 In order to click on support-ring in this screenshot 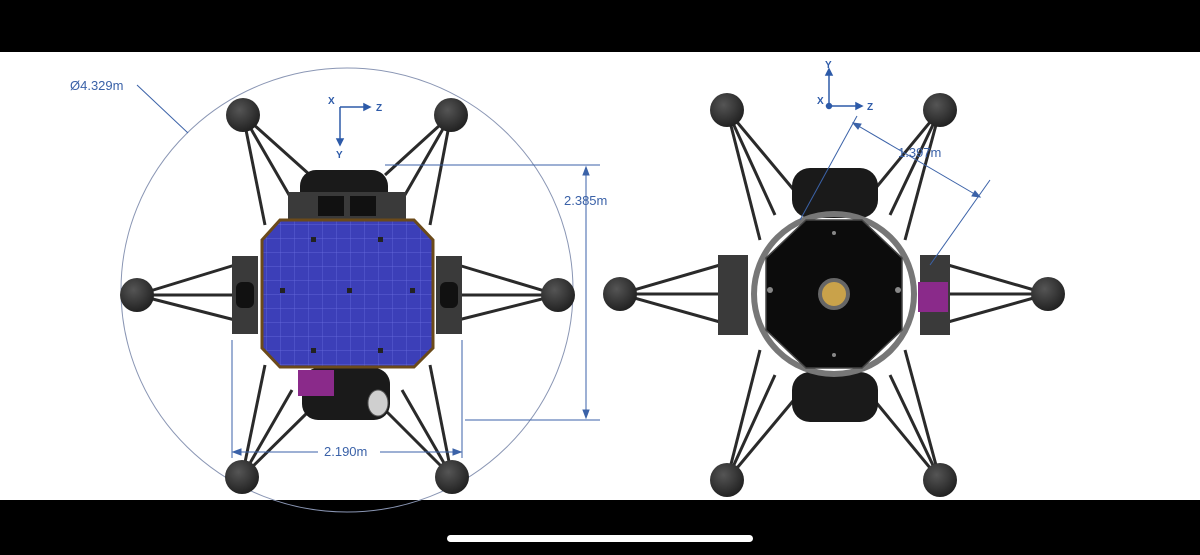, I will do `click(834, 294)`.